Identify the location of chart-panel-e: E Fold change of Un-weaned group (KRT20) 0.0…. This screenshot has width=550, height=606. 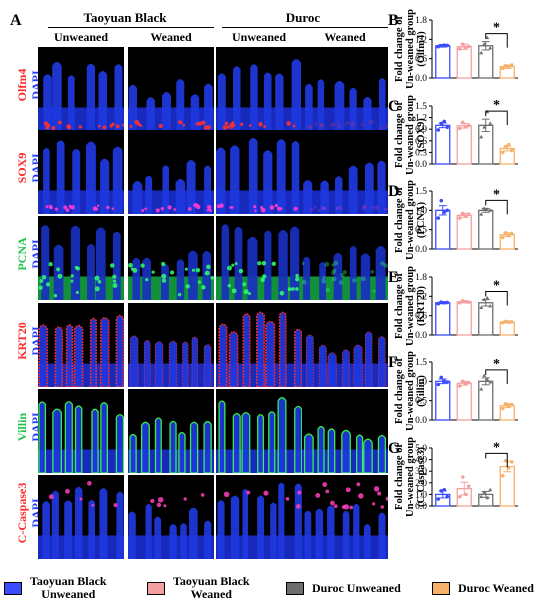
(466, 307).